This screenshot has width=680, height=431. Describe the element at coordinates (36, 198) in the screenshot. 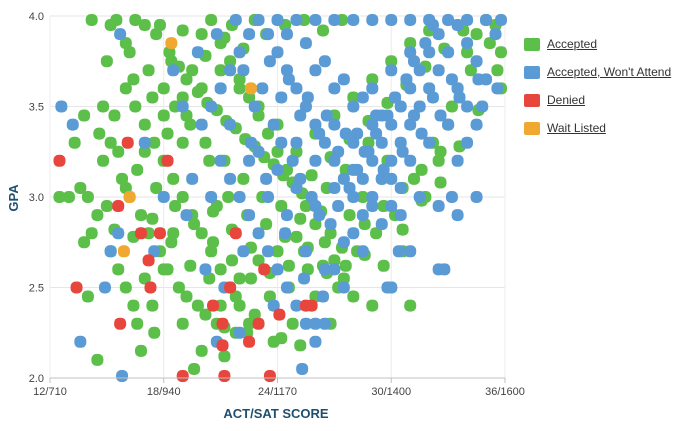

I see `y-tick-label: 3.0` at that location.